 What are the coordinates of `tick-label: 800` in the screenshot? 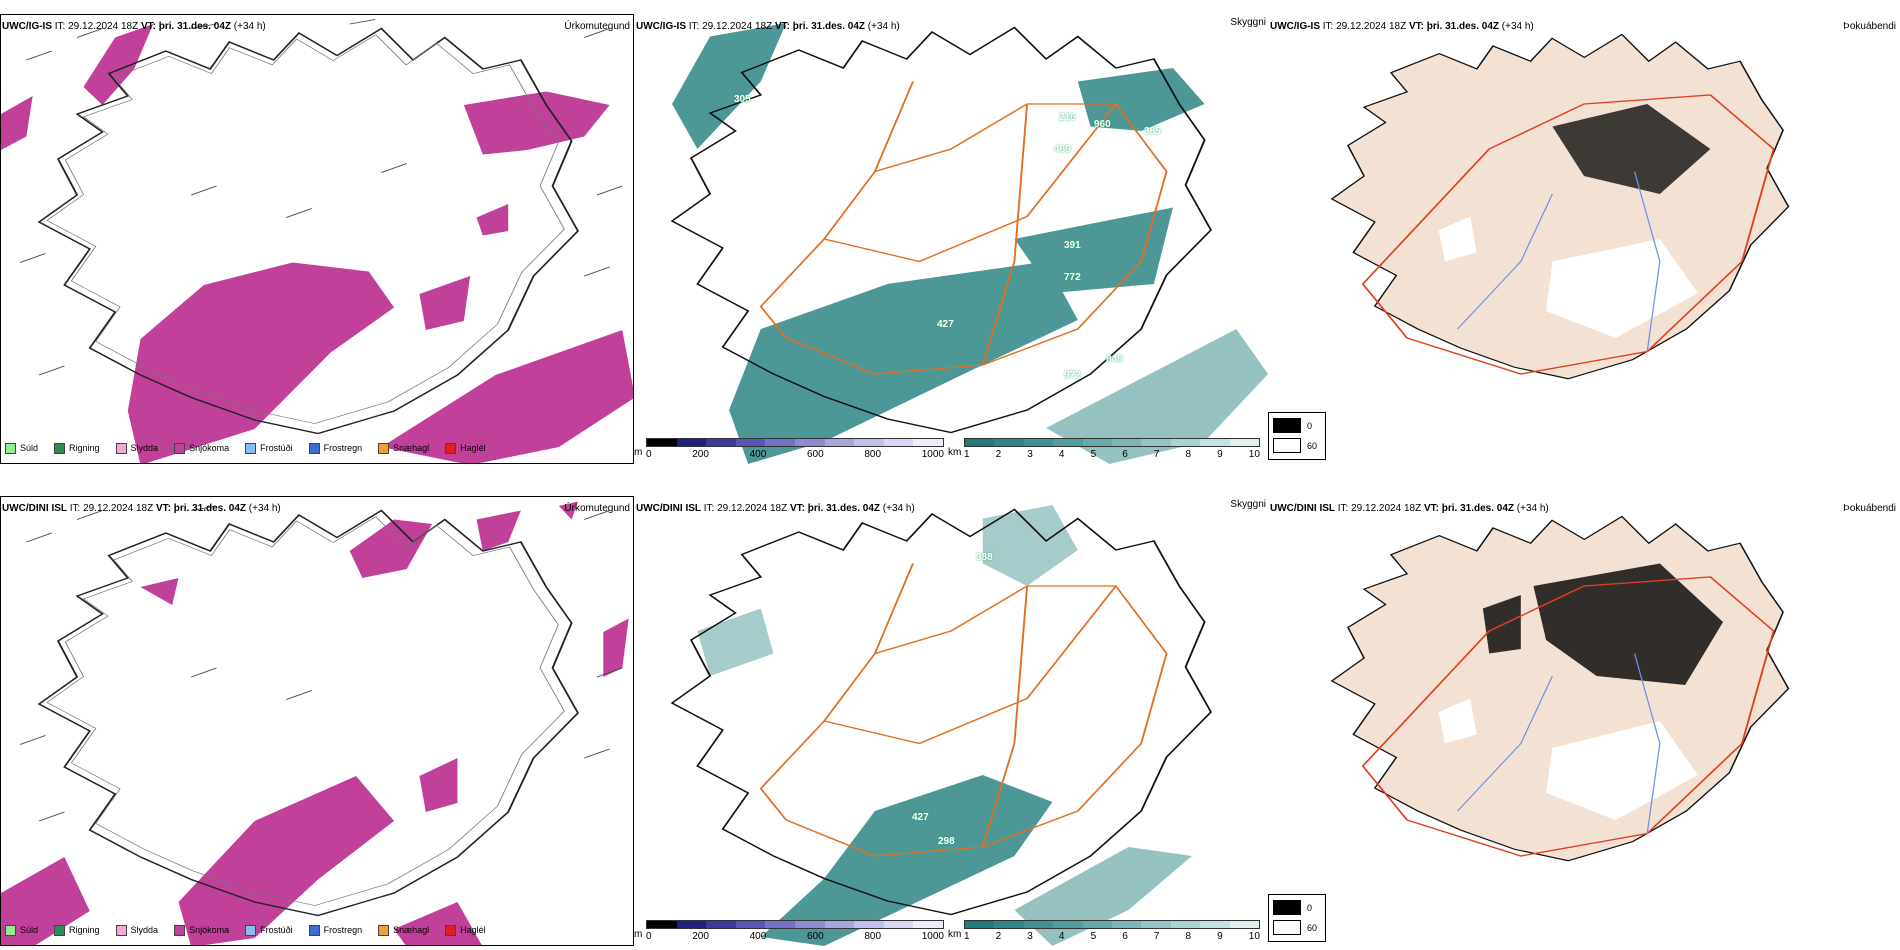 It's located at (873, 454).